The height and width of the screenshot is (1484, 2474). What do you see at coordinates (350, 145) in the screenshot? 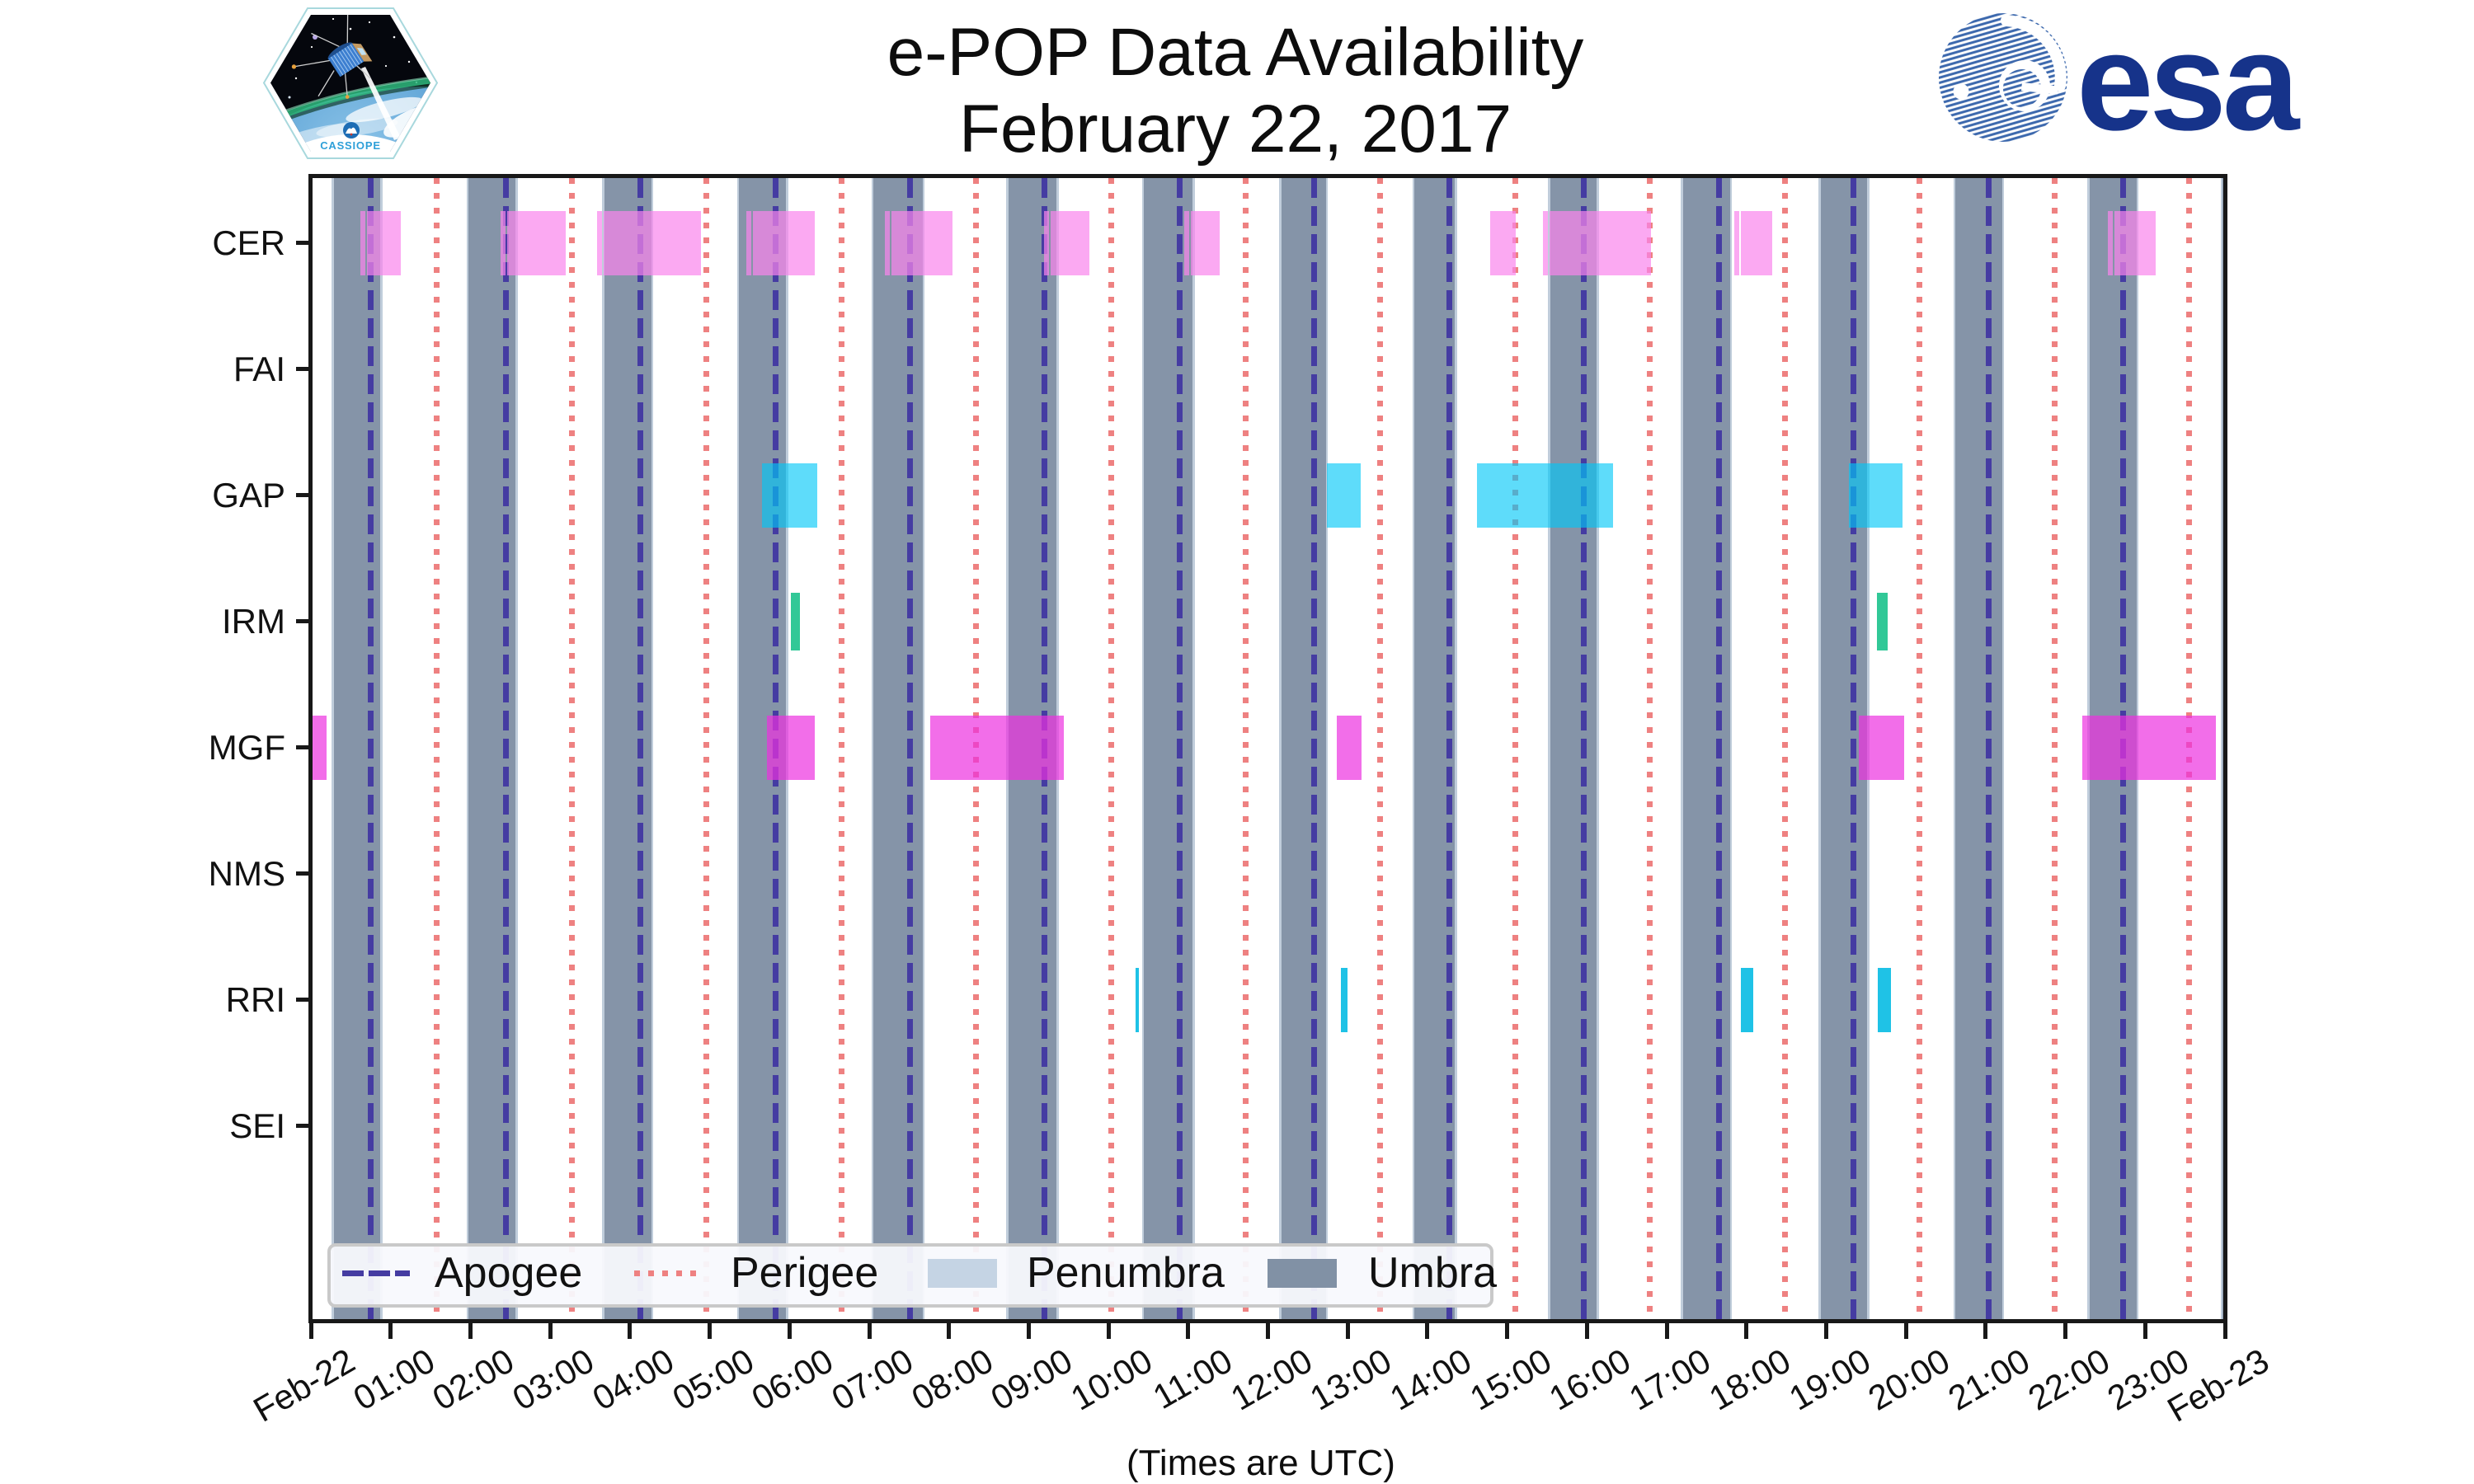
I see `svg-text: CASSIOPE` at bounding box center [350, 145].